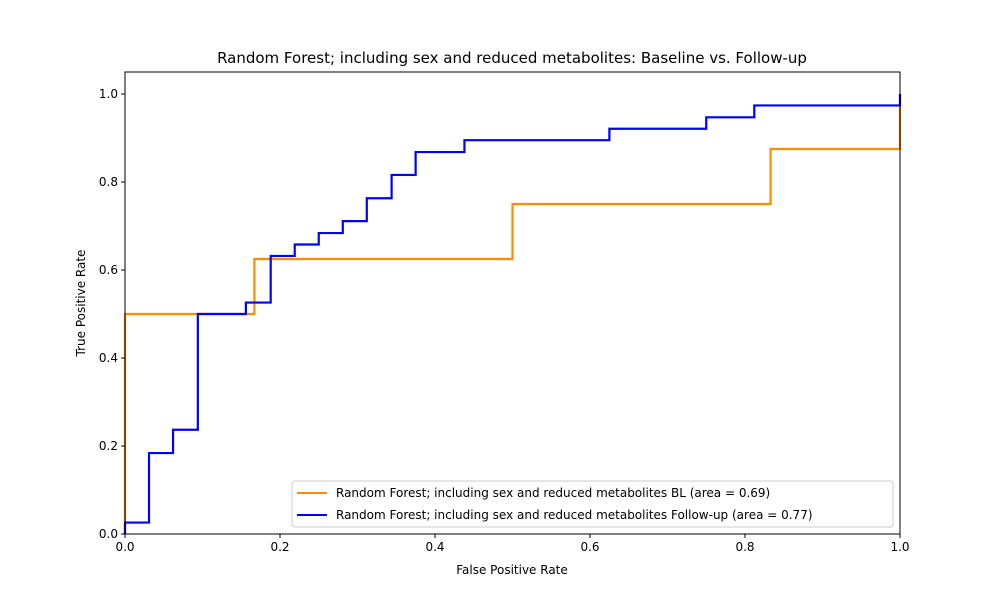  Describe the element at coordinates (512, 570) in the screenshot. I see `x-axis-label: False Positive Rate` at that location.